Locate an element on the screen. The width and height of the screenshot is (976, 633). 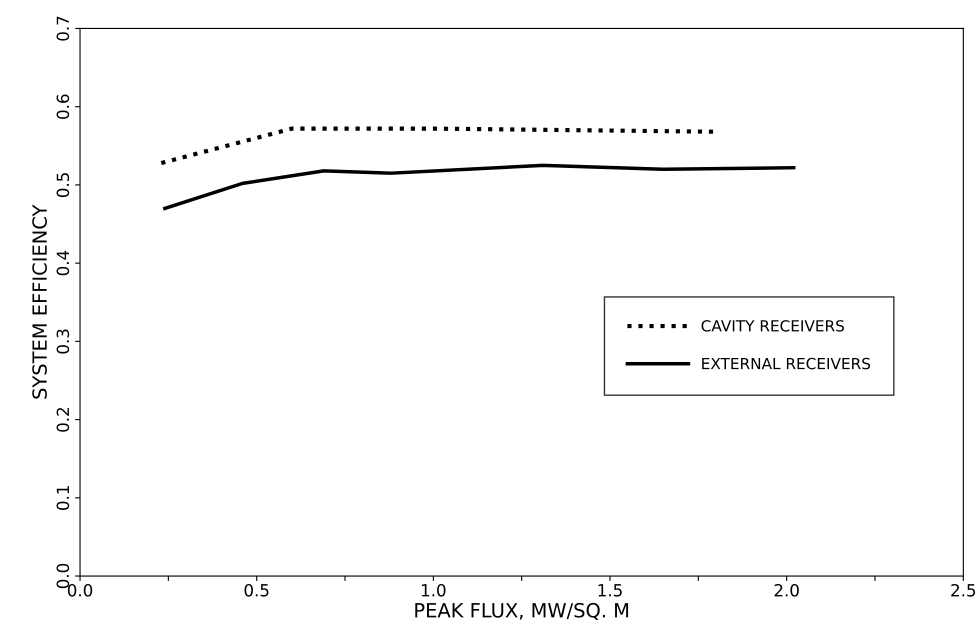
y-tick-label: 0.2 is located at coordinates (63, 420).